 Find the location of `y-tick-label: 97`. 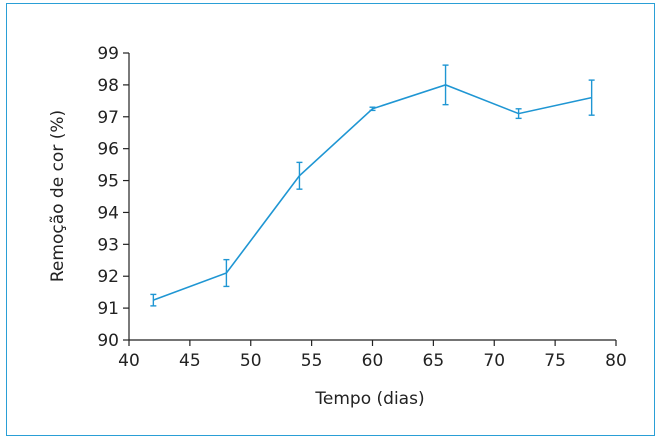

y-tick-label: 97 is located at coordinates (108, 118).